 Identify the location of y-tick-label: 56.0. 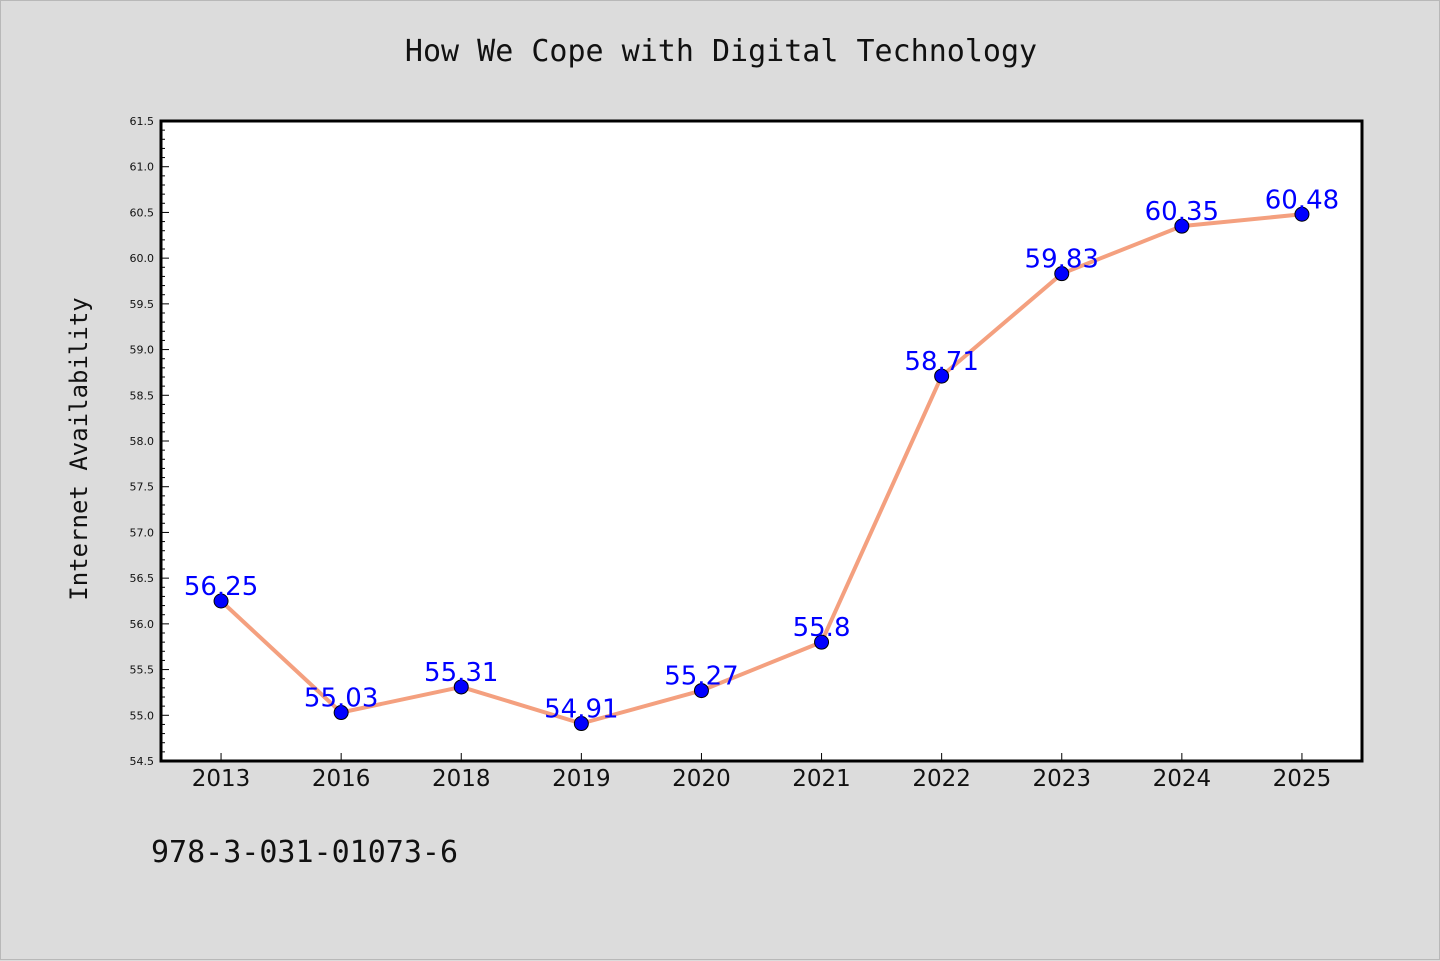
(142, 624).